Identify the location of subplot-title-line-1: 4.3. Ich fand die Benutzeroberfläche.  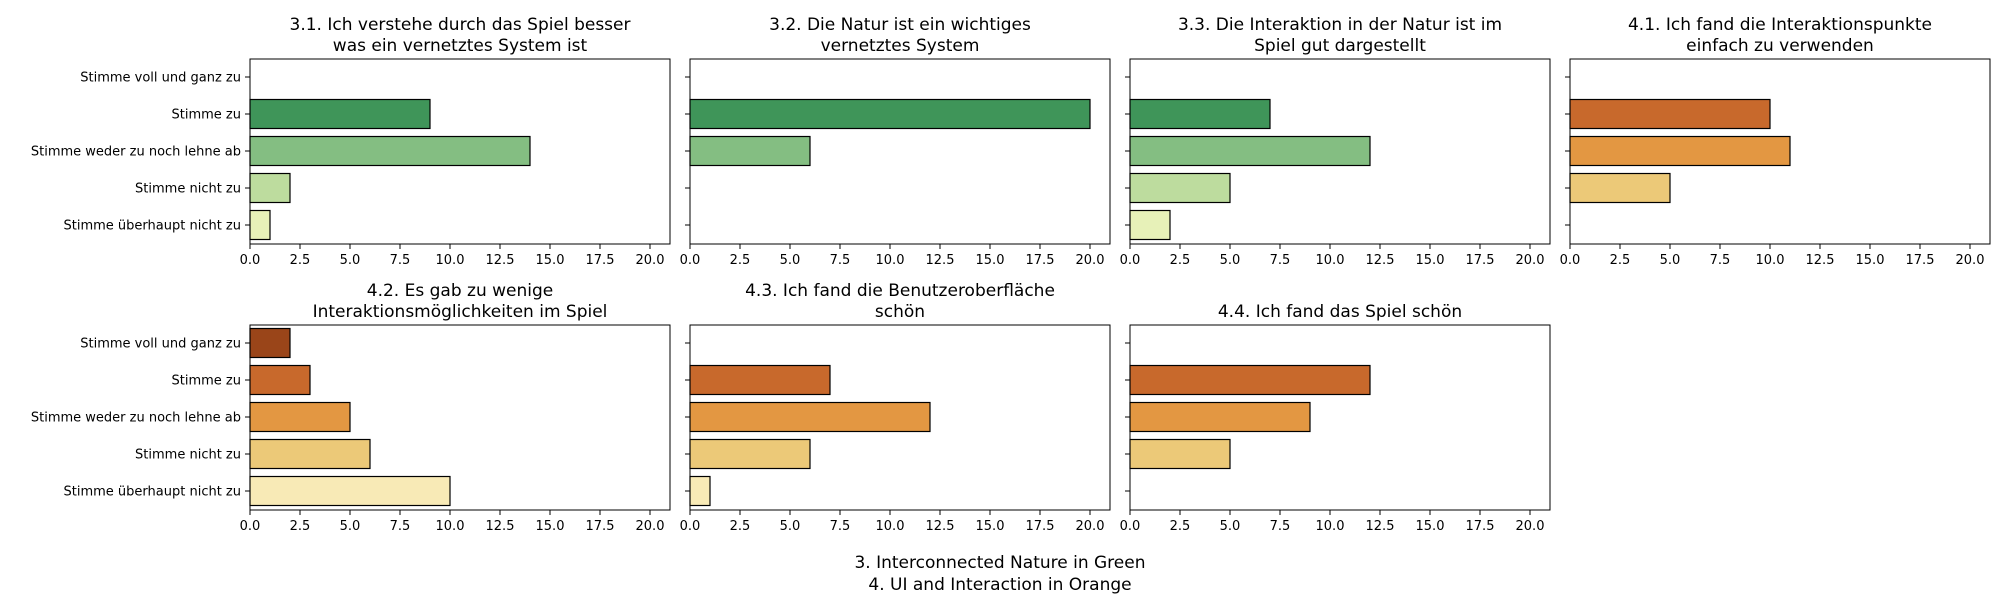
(900, 291).